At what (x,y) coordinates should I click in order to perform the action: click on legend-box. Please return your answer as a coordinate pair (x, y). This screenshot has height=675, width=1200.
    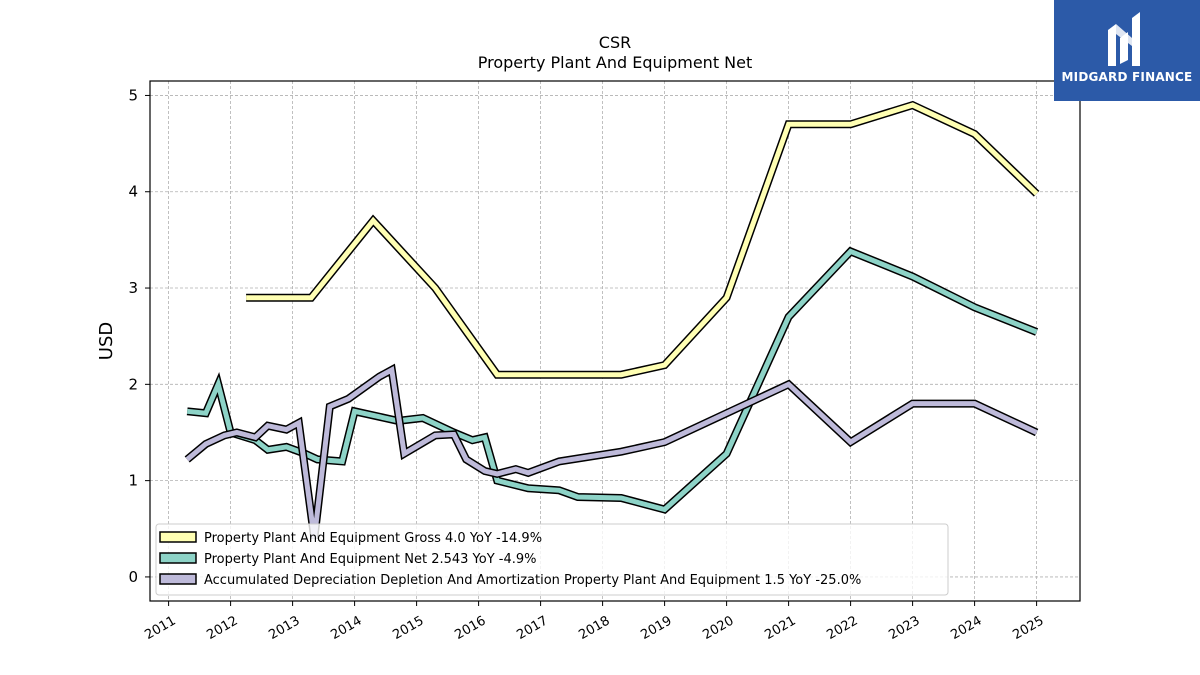
    Looking at the image, I should click on (552, 559).